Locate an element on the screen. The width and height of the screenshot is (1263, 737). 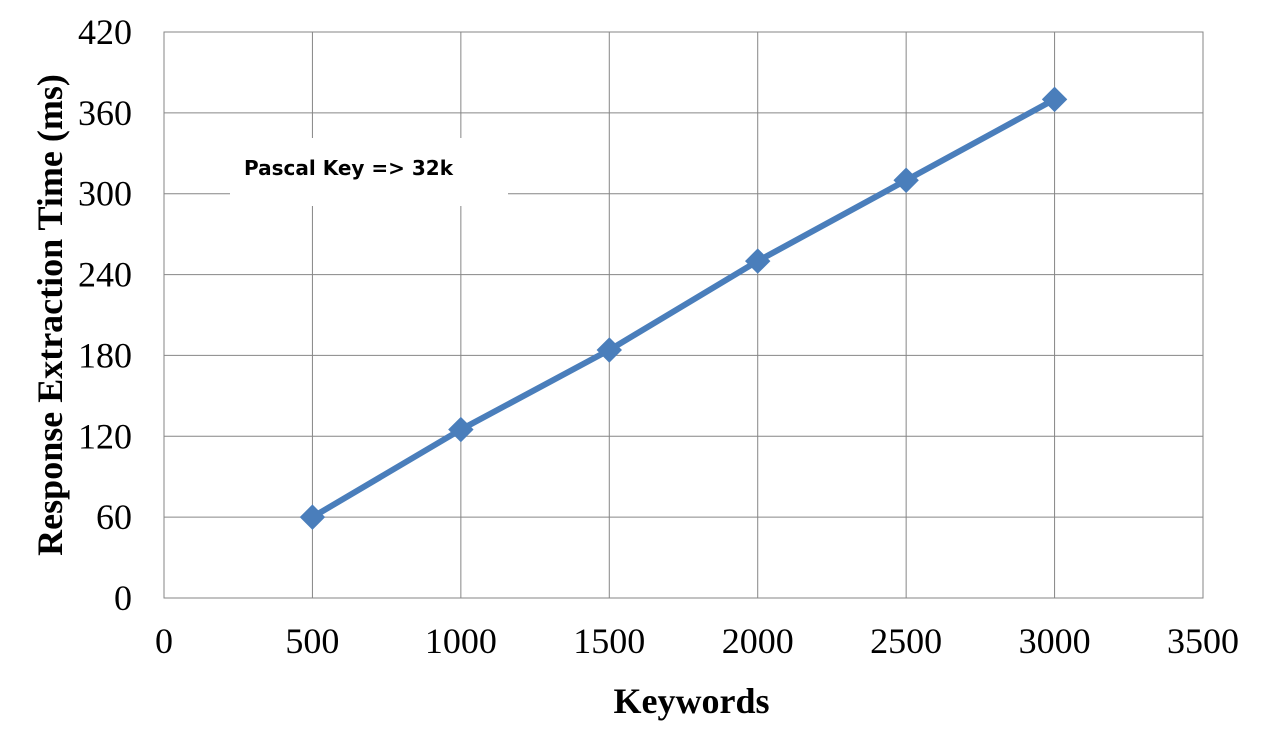
annotation-box is located at coordinates (369, 172).